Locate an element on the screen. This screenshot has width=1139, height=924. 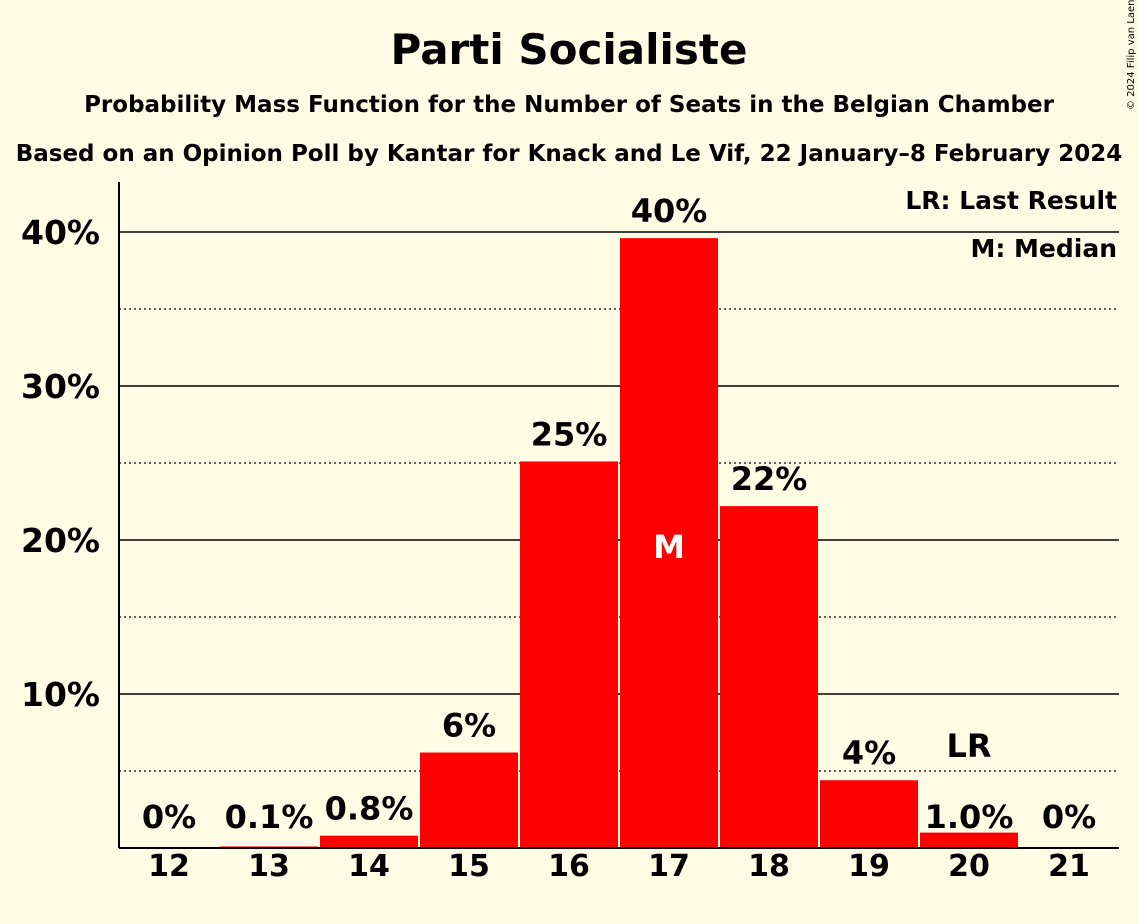
data-label: 6% is located at coordinates (469, 726).